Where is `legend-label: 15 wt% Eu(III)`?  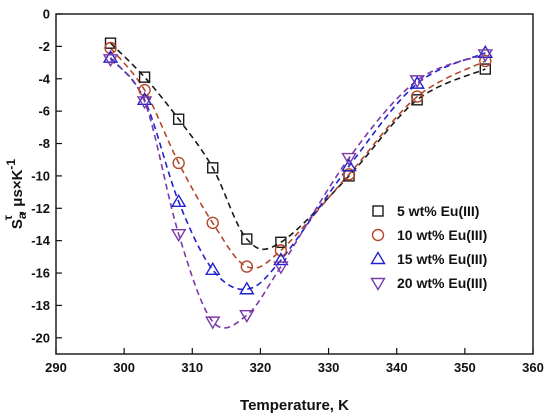 legend-label: 15 wt% Eu(III) is located at coordinates (442, 259).